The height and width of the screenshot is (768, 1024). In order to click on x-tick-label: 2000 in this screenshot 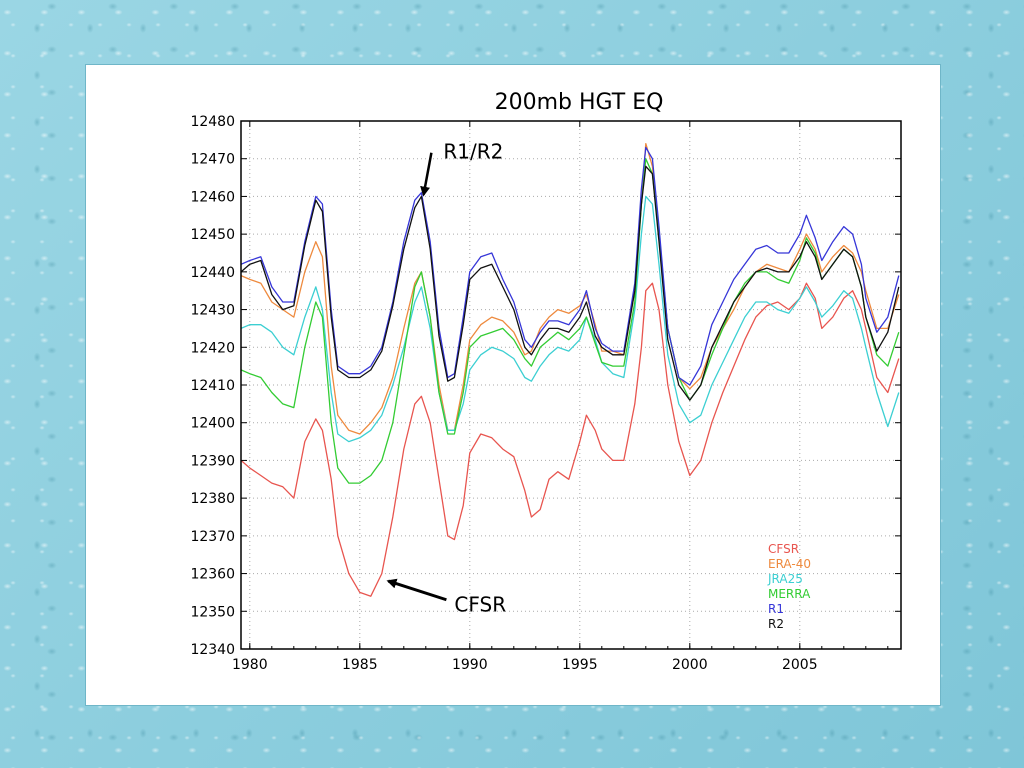, I will do `click(690, 665)`.